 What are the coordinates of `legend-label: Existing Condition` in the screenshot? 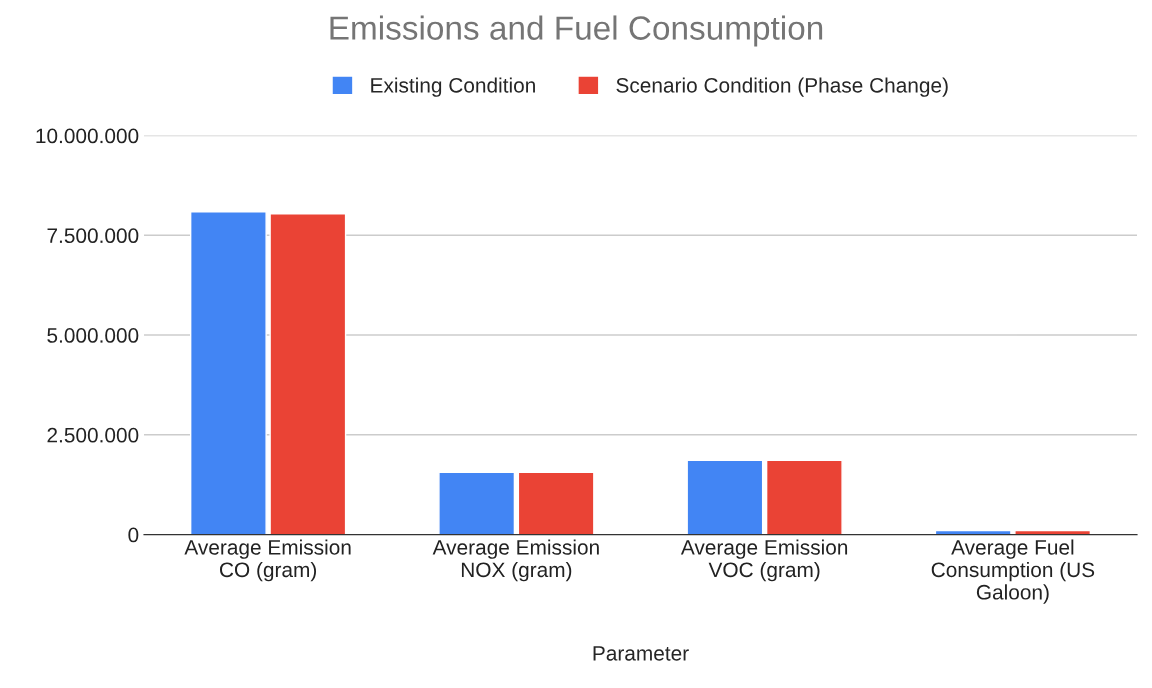 It's located at (453, 87).